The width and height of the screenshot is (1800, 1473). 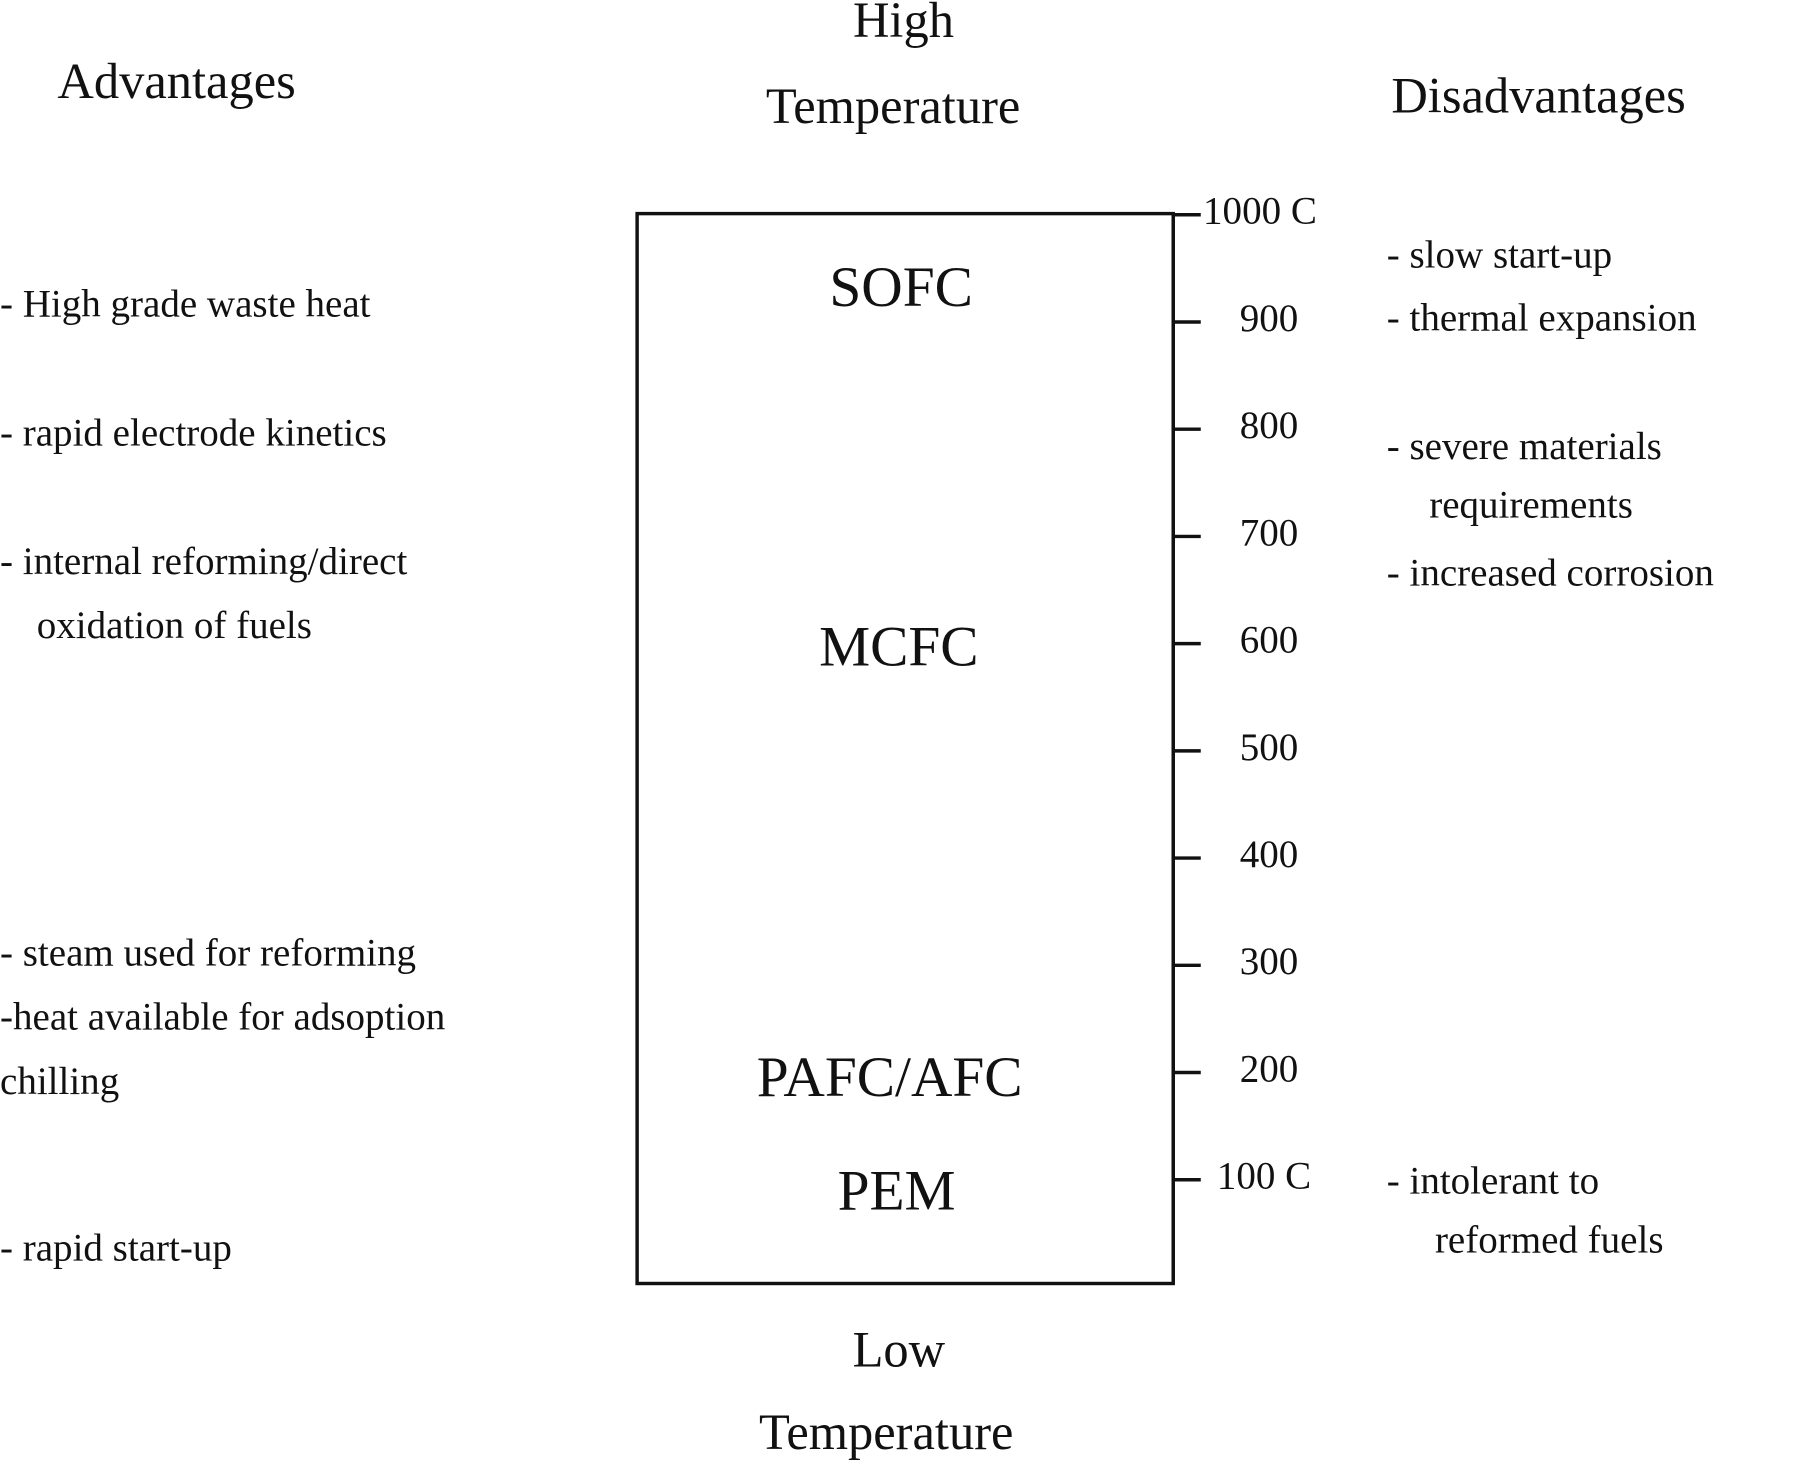 What do you see at coordinates (1550, 572) in the screenshot?
I see `disadvantage-item: - increased corrosion` at bounding box center [1550, 572].